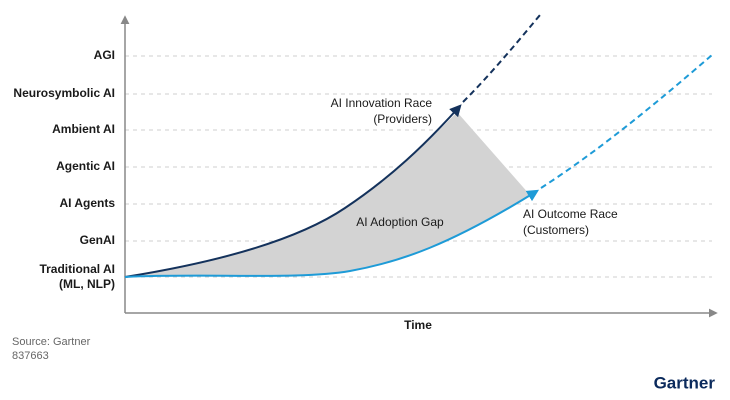 This screenshot has width=730, height=400. I want to click on x-axis-label: Time, so click(418, 325).